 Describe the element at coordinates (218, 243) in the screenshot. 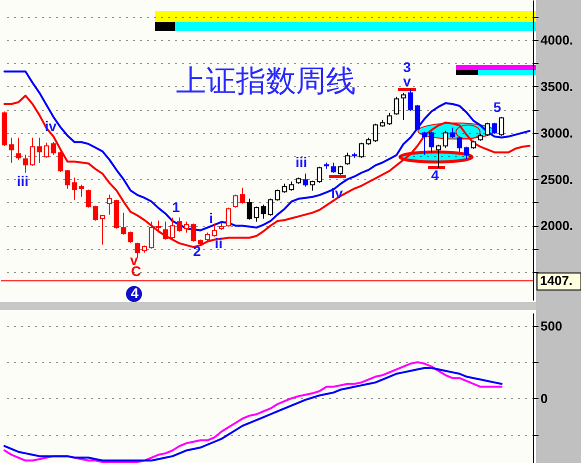

I see `annotation: ii` at that location.